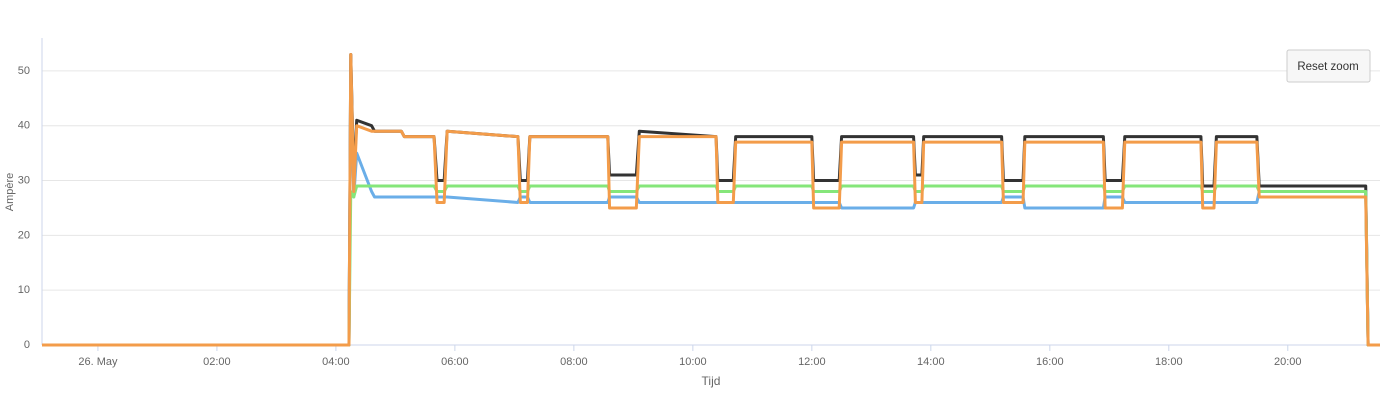  I want to click on y-tick-label: 40, so click(24, 126).